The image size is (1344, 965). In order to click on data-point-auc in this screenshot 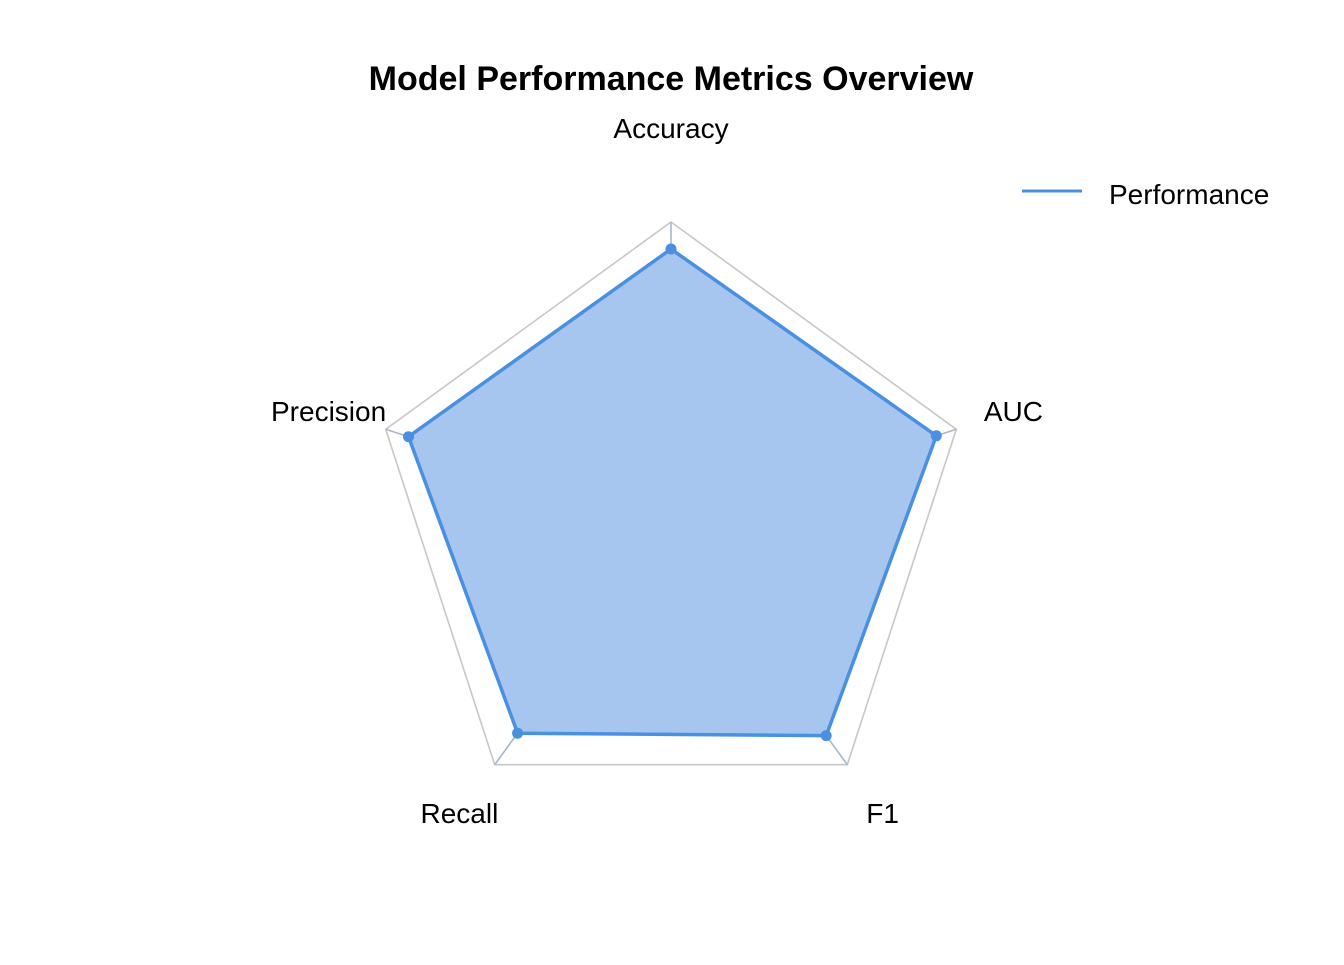, I will do `click(936, 436)`.